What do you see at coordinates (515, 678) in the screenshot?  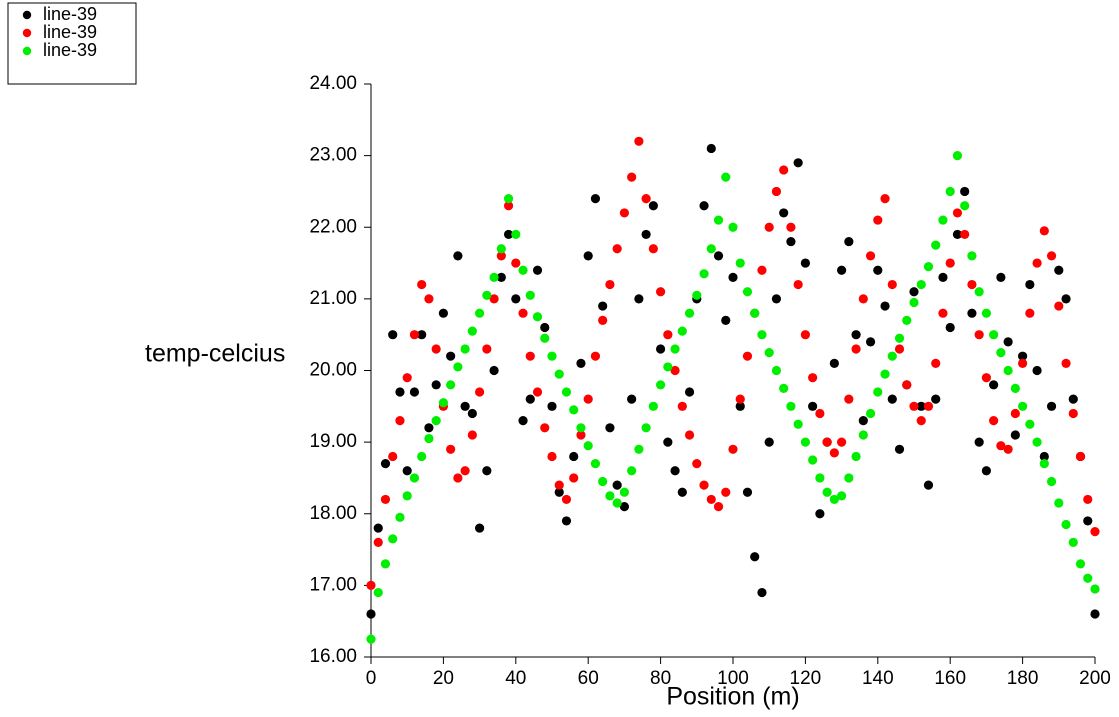 I see `x-tick-label: 40` at bounding box center [515, 678].